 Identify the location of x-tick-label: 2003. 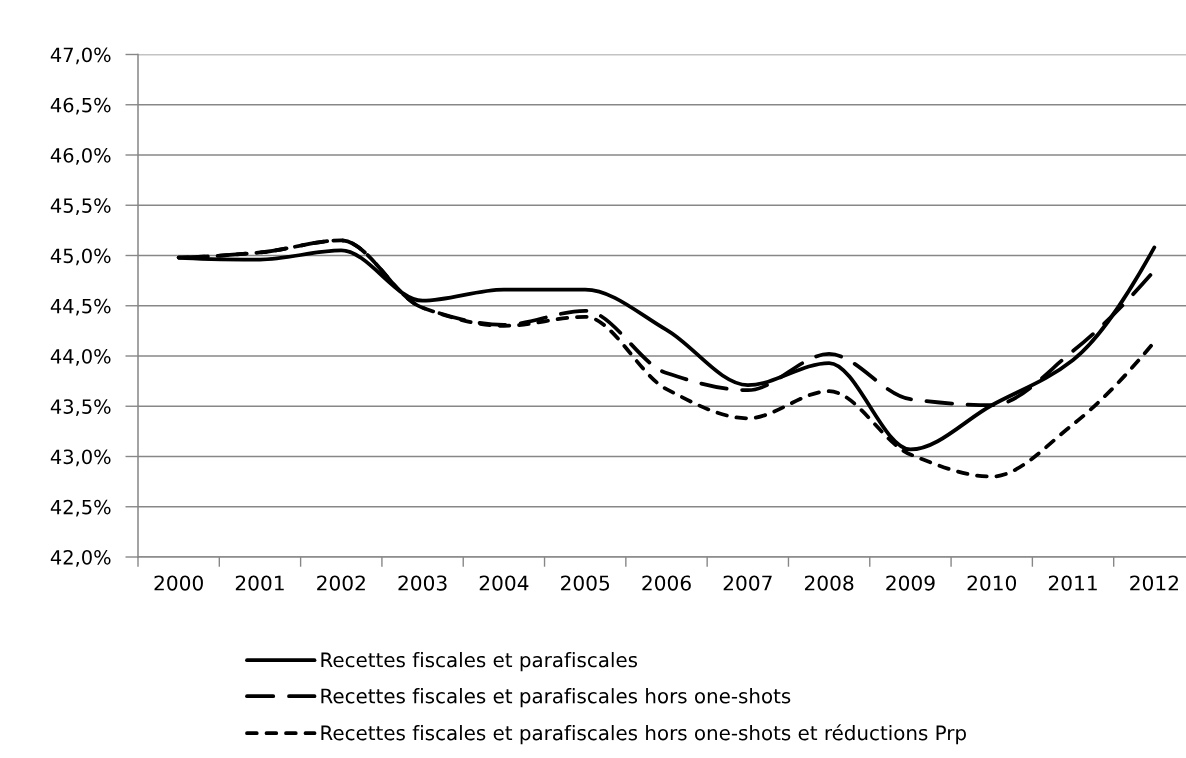
(422, 583).